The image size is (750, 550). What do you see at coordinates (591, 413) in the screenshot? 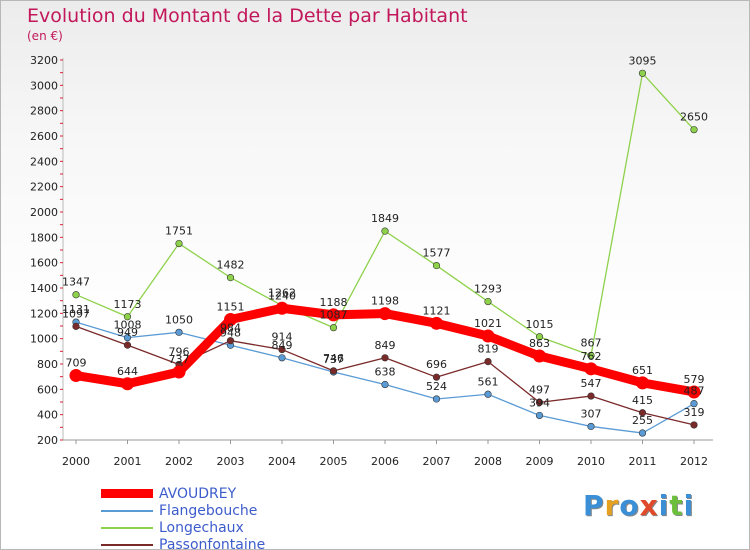
I see `data-label-flangebouche: 307` at bounding box center [591, 413].